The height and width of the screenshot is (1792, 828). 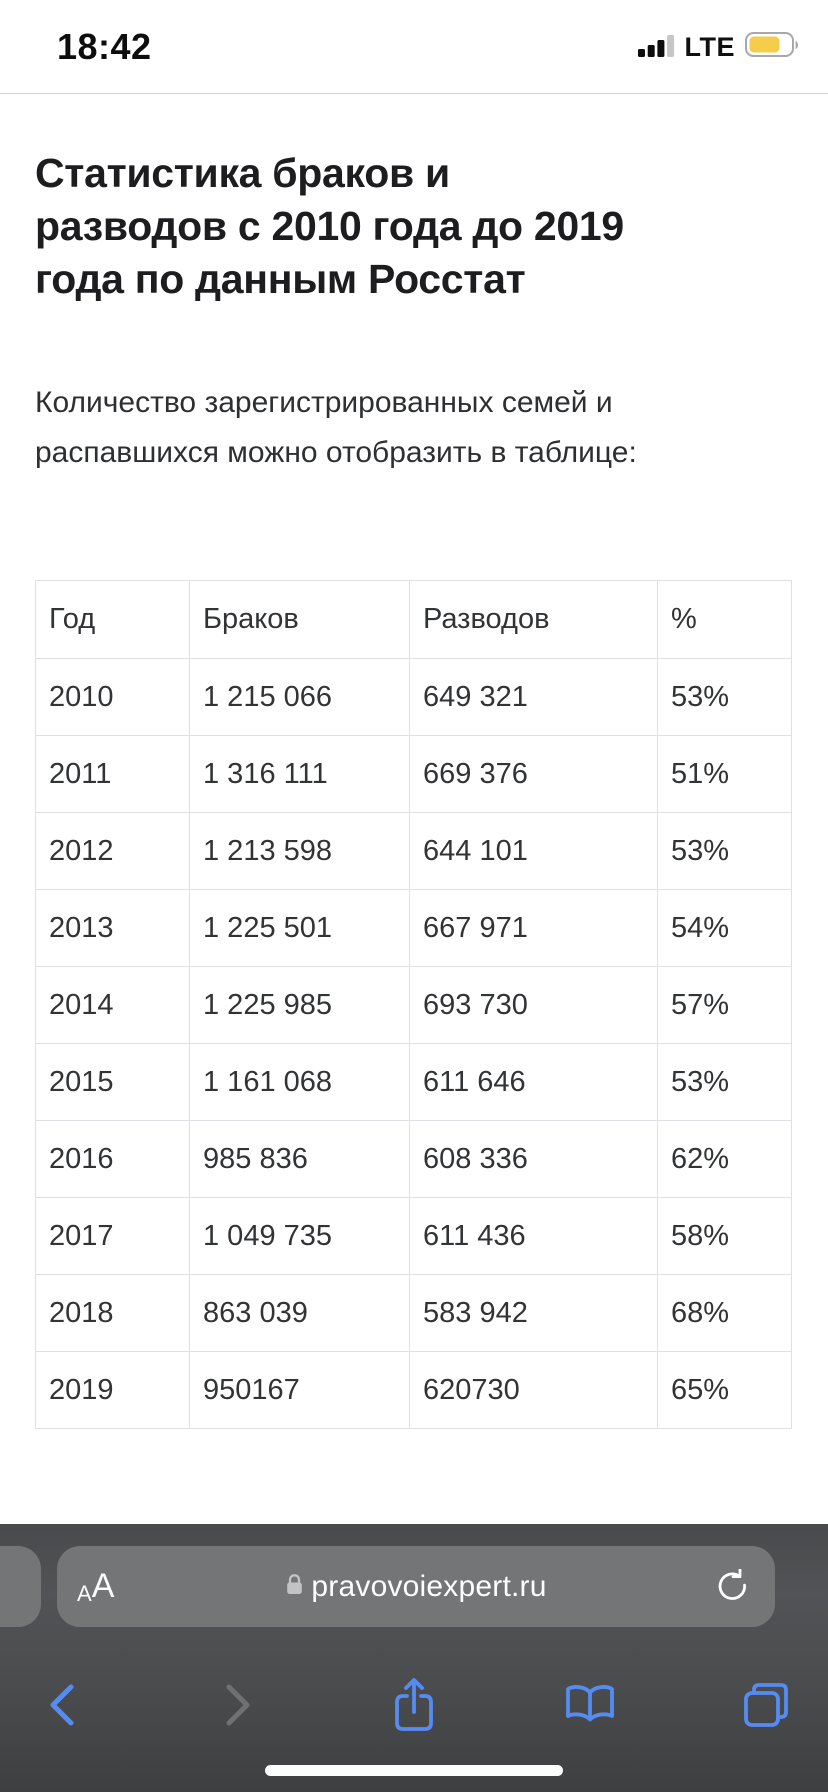 I want to click on table-cell: 58%, so click(x=724, y=1236).